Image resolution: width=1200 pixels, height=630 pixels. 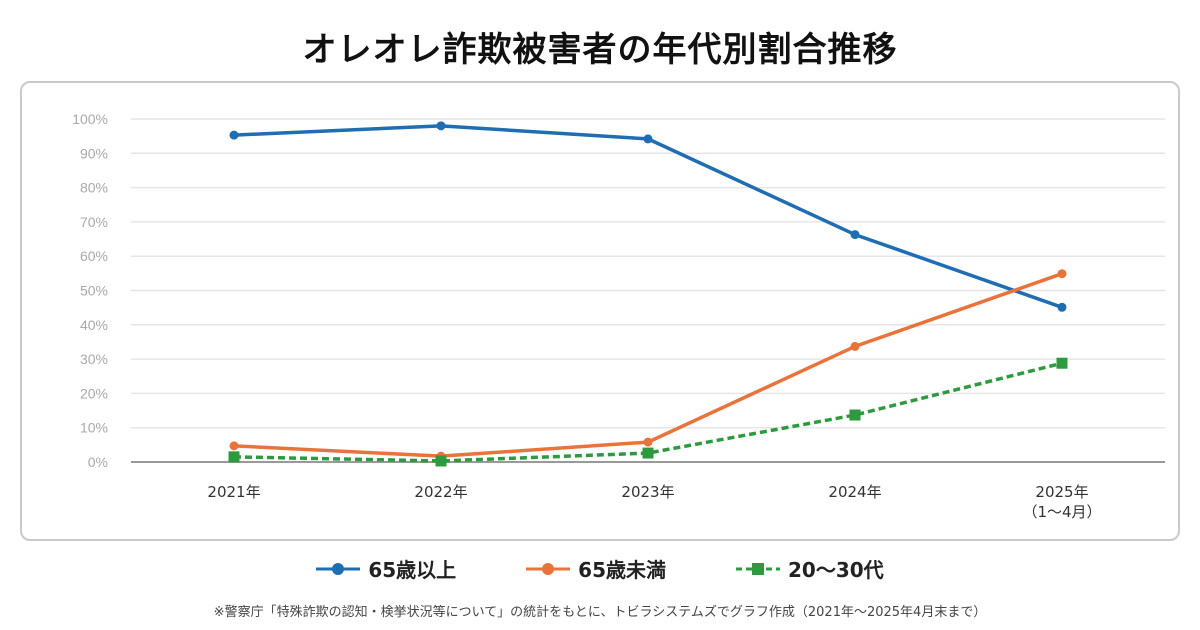 I want to click on x-tick-label: 2024年, so click(x=854, y=492).